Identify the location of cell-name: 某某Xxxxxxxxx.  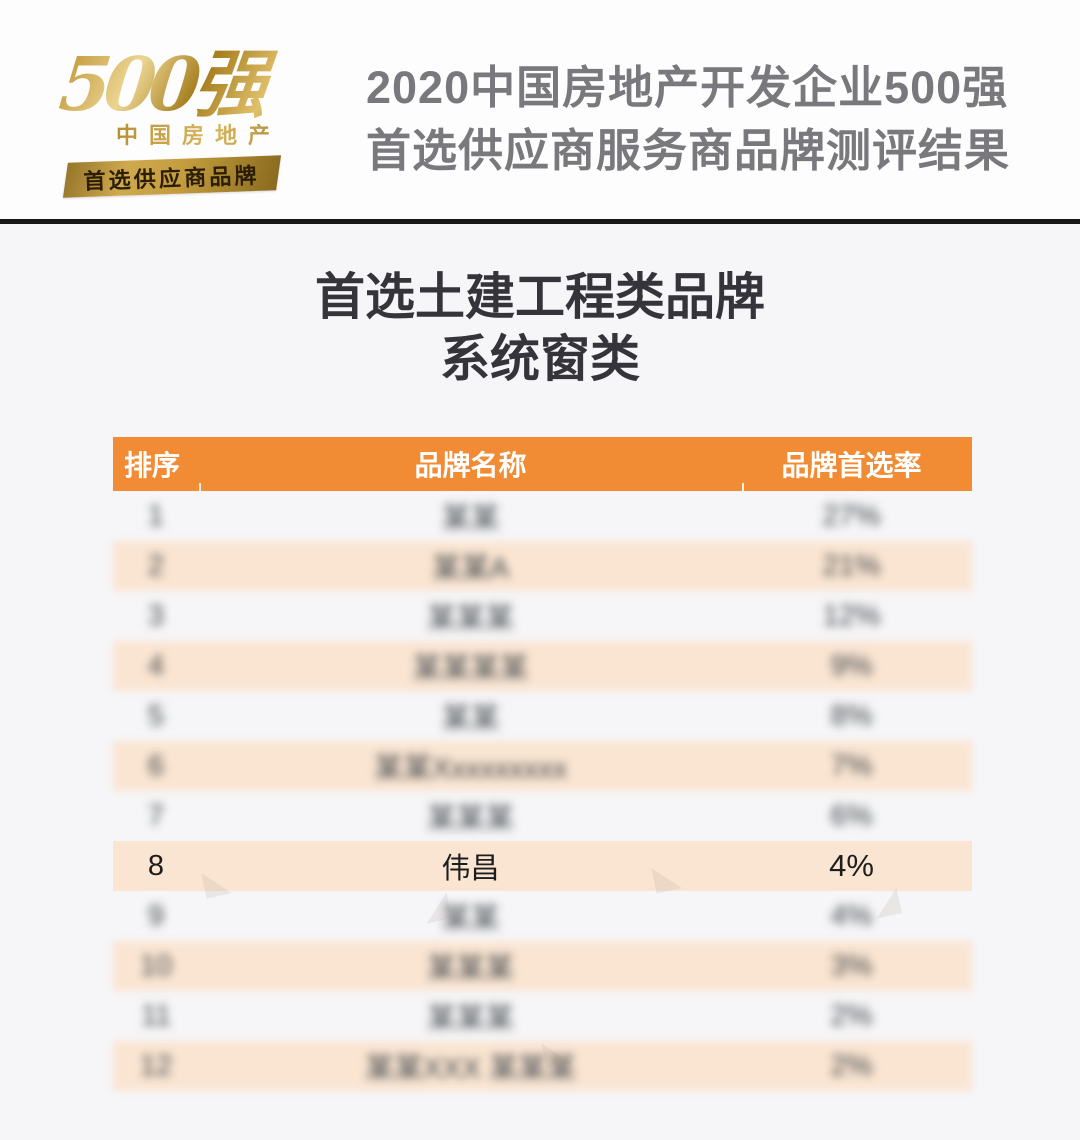
(470, 769).